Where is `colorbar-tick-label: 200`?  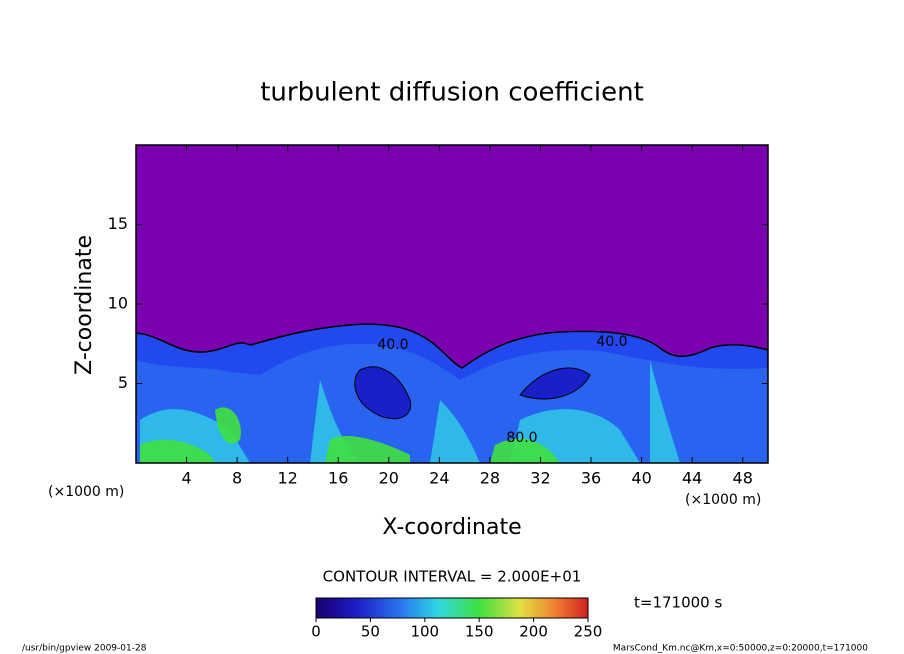 colorbar-tick-label: 200 is located at coordinates (533, 632).